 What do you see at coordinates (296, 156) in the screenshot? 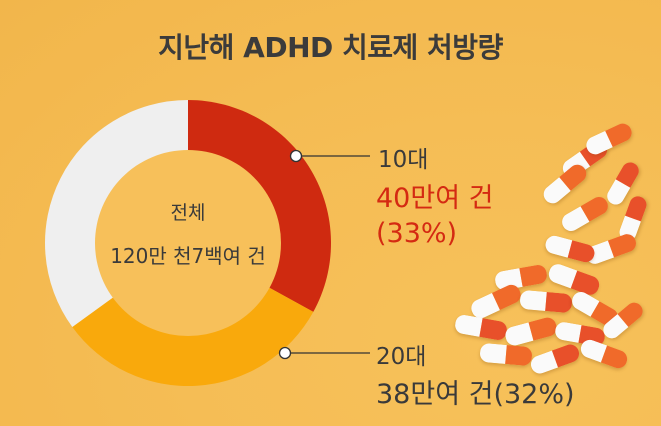
I see `leader-dot-10s` at bounding box center [296, 156].